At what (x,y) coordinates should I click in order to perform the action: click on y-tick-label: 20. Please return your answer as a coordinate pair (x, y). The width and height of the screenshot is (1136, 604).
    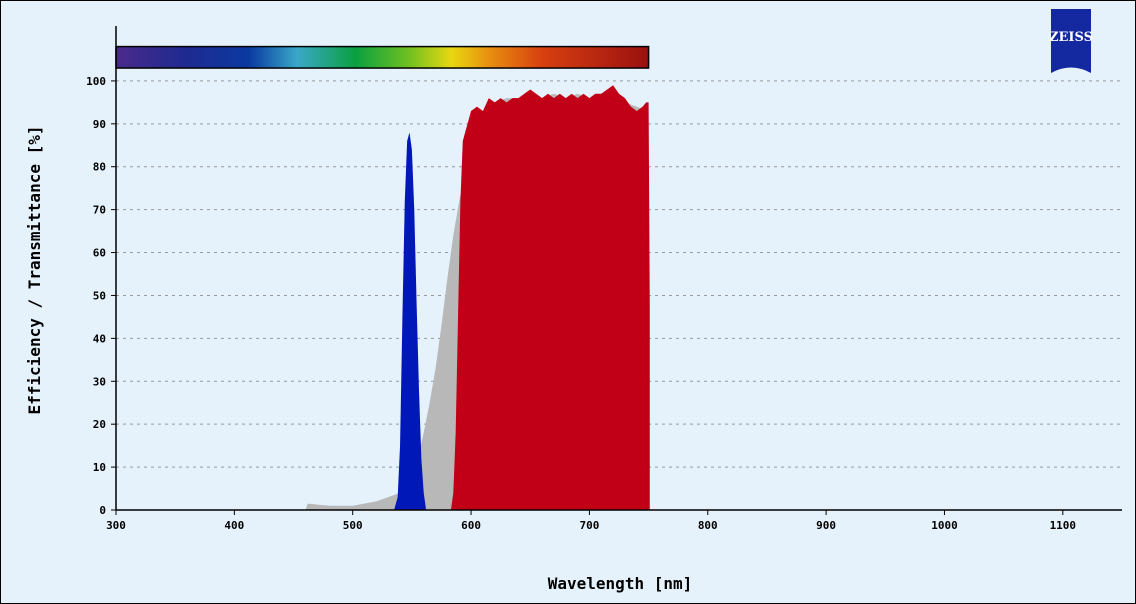
    Looking at the image, I should click on (99, 424).